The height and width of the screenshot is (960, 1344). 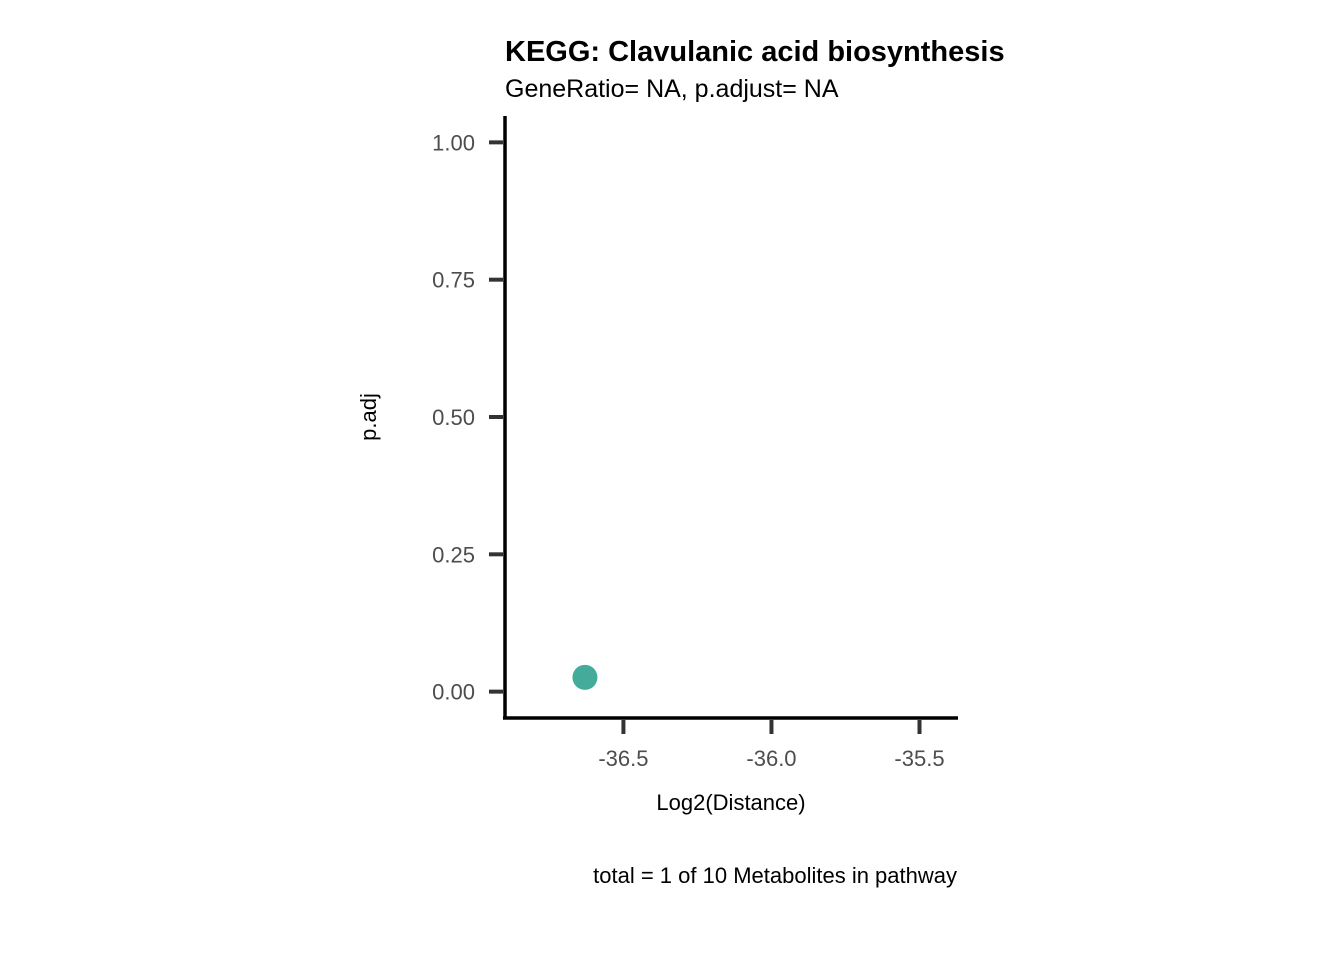 I want to click on y-tick-label: 1.00, so click(x=453, y=142).